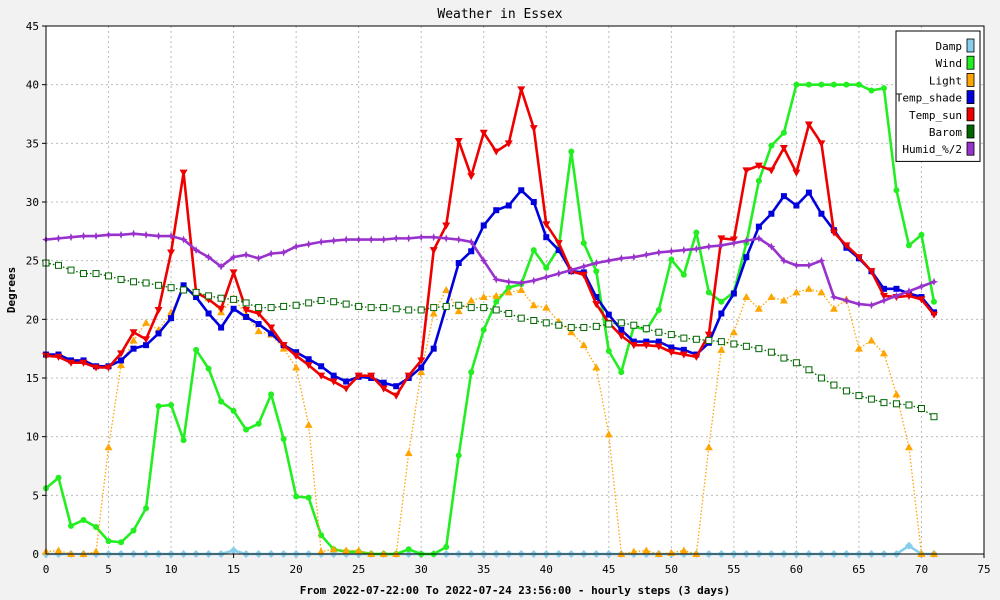 The height and width of the screenshot is (600, 1000). I want to click on x-tick-label: 65, so click(858, 569).